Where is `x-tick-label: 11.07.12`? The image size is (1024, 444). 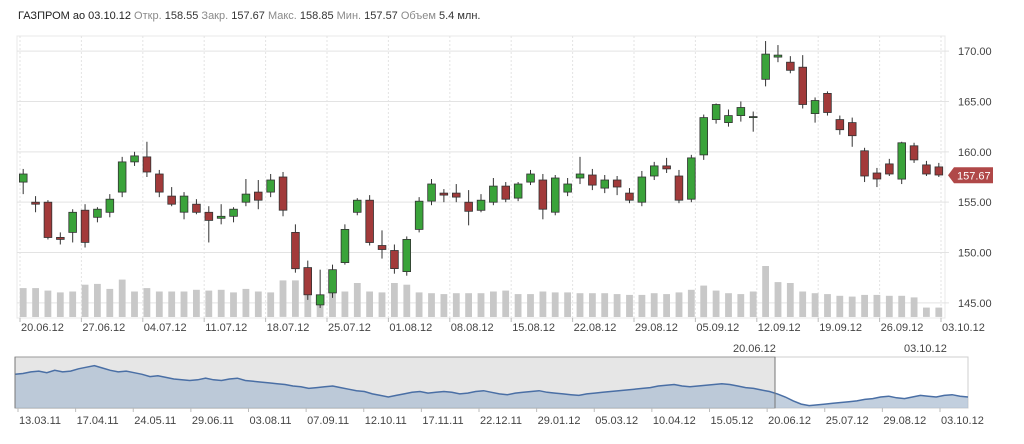 x-tick-label: 11.07.12 is located at coordinates (226, 328).